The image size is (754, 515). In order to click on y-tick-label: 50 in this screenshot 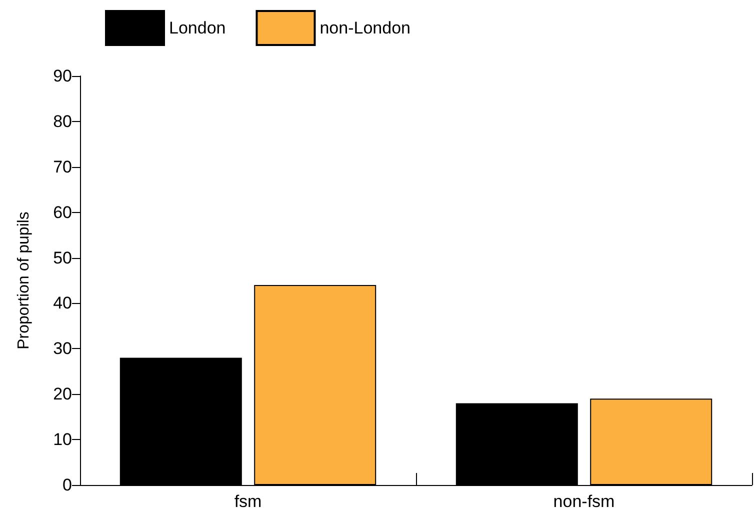, I will do `click(62, 258)`.